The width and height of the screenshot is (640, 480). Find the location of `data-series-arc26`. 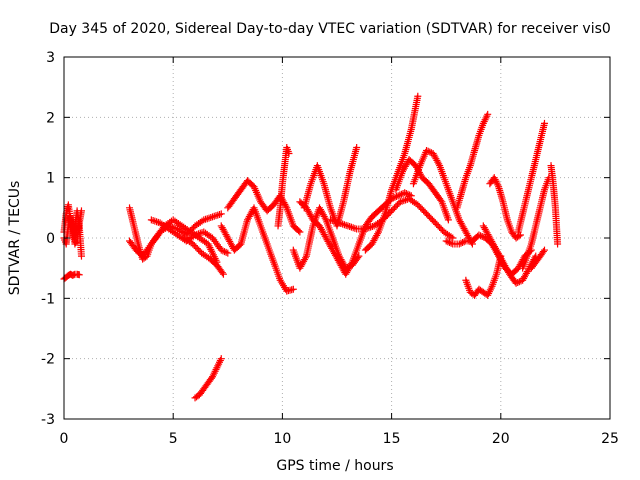

data-series-arc26 is located at coordinates (537, 259).